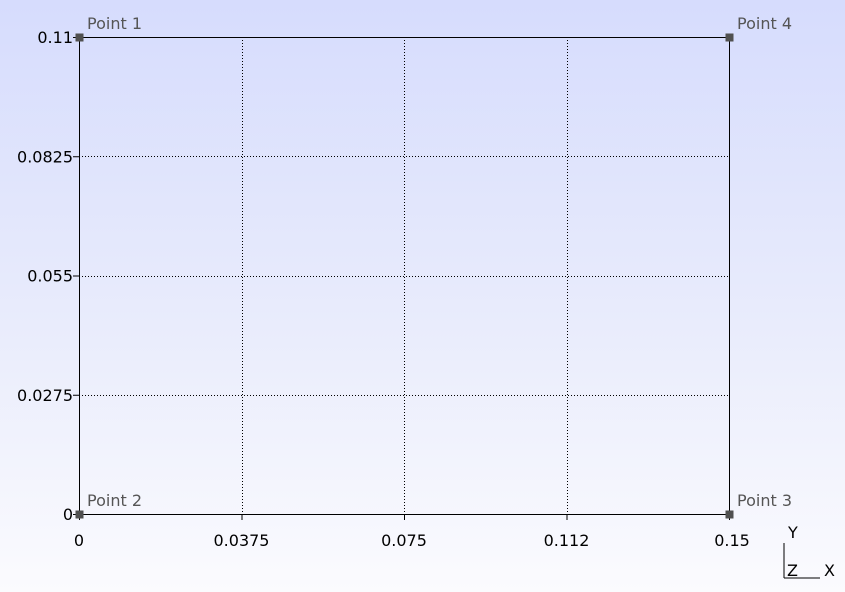  I want to click on data-point-label: Point 2, so click(114, 500).